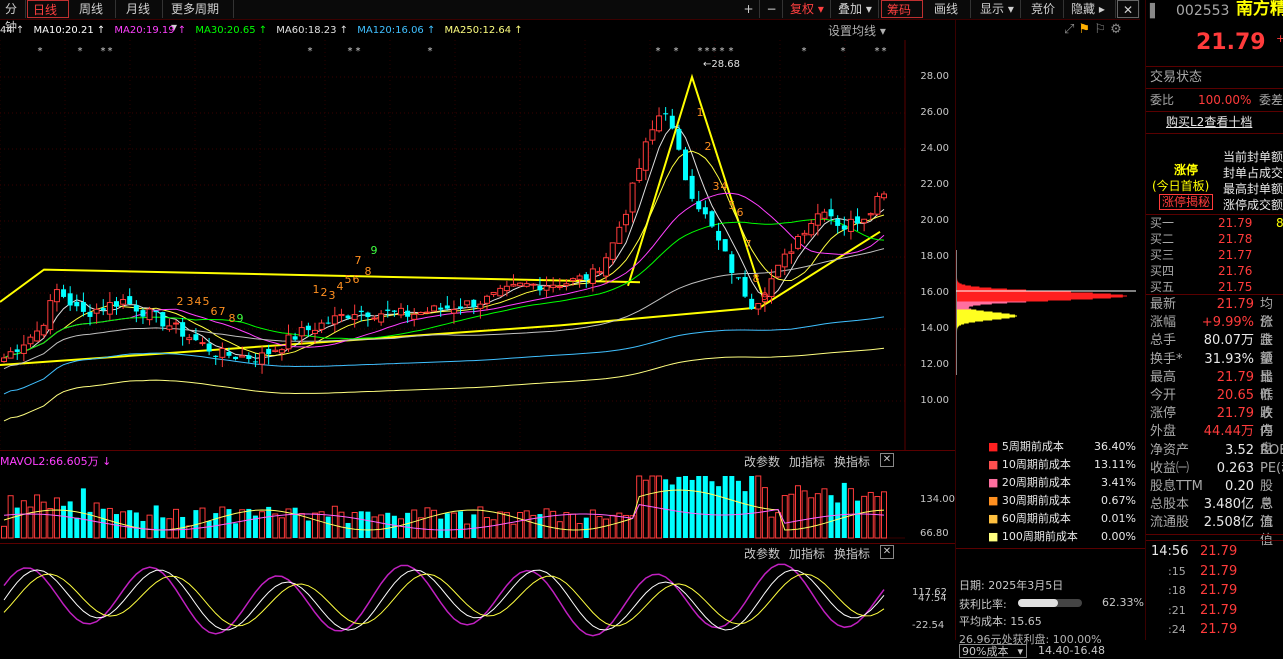 The image size is (1283, 659). I want to click on stat-label: 涨停, so click(1163, 414).